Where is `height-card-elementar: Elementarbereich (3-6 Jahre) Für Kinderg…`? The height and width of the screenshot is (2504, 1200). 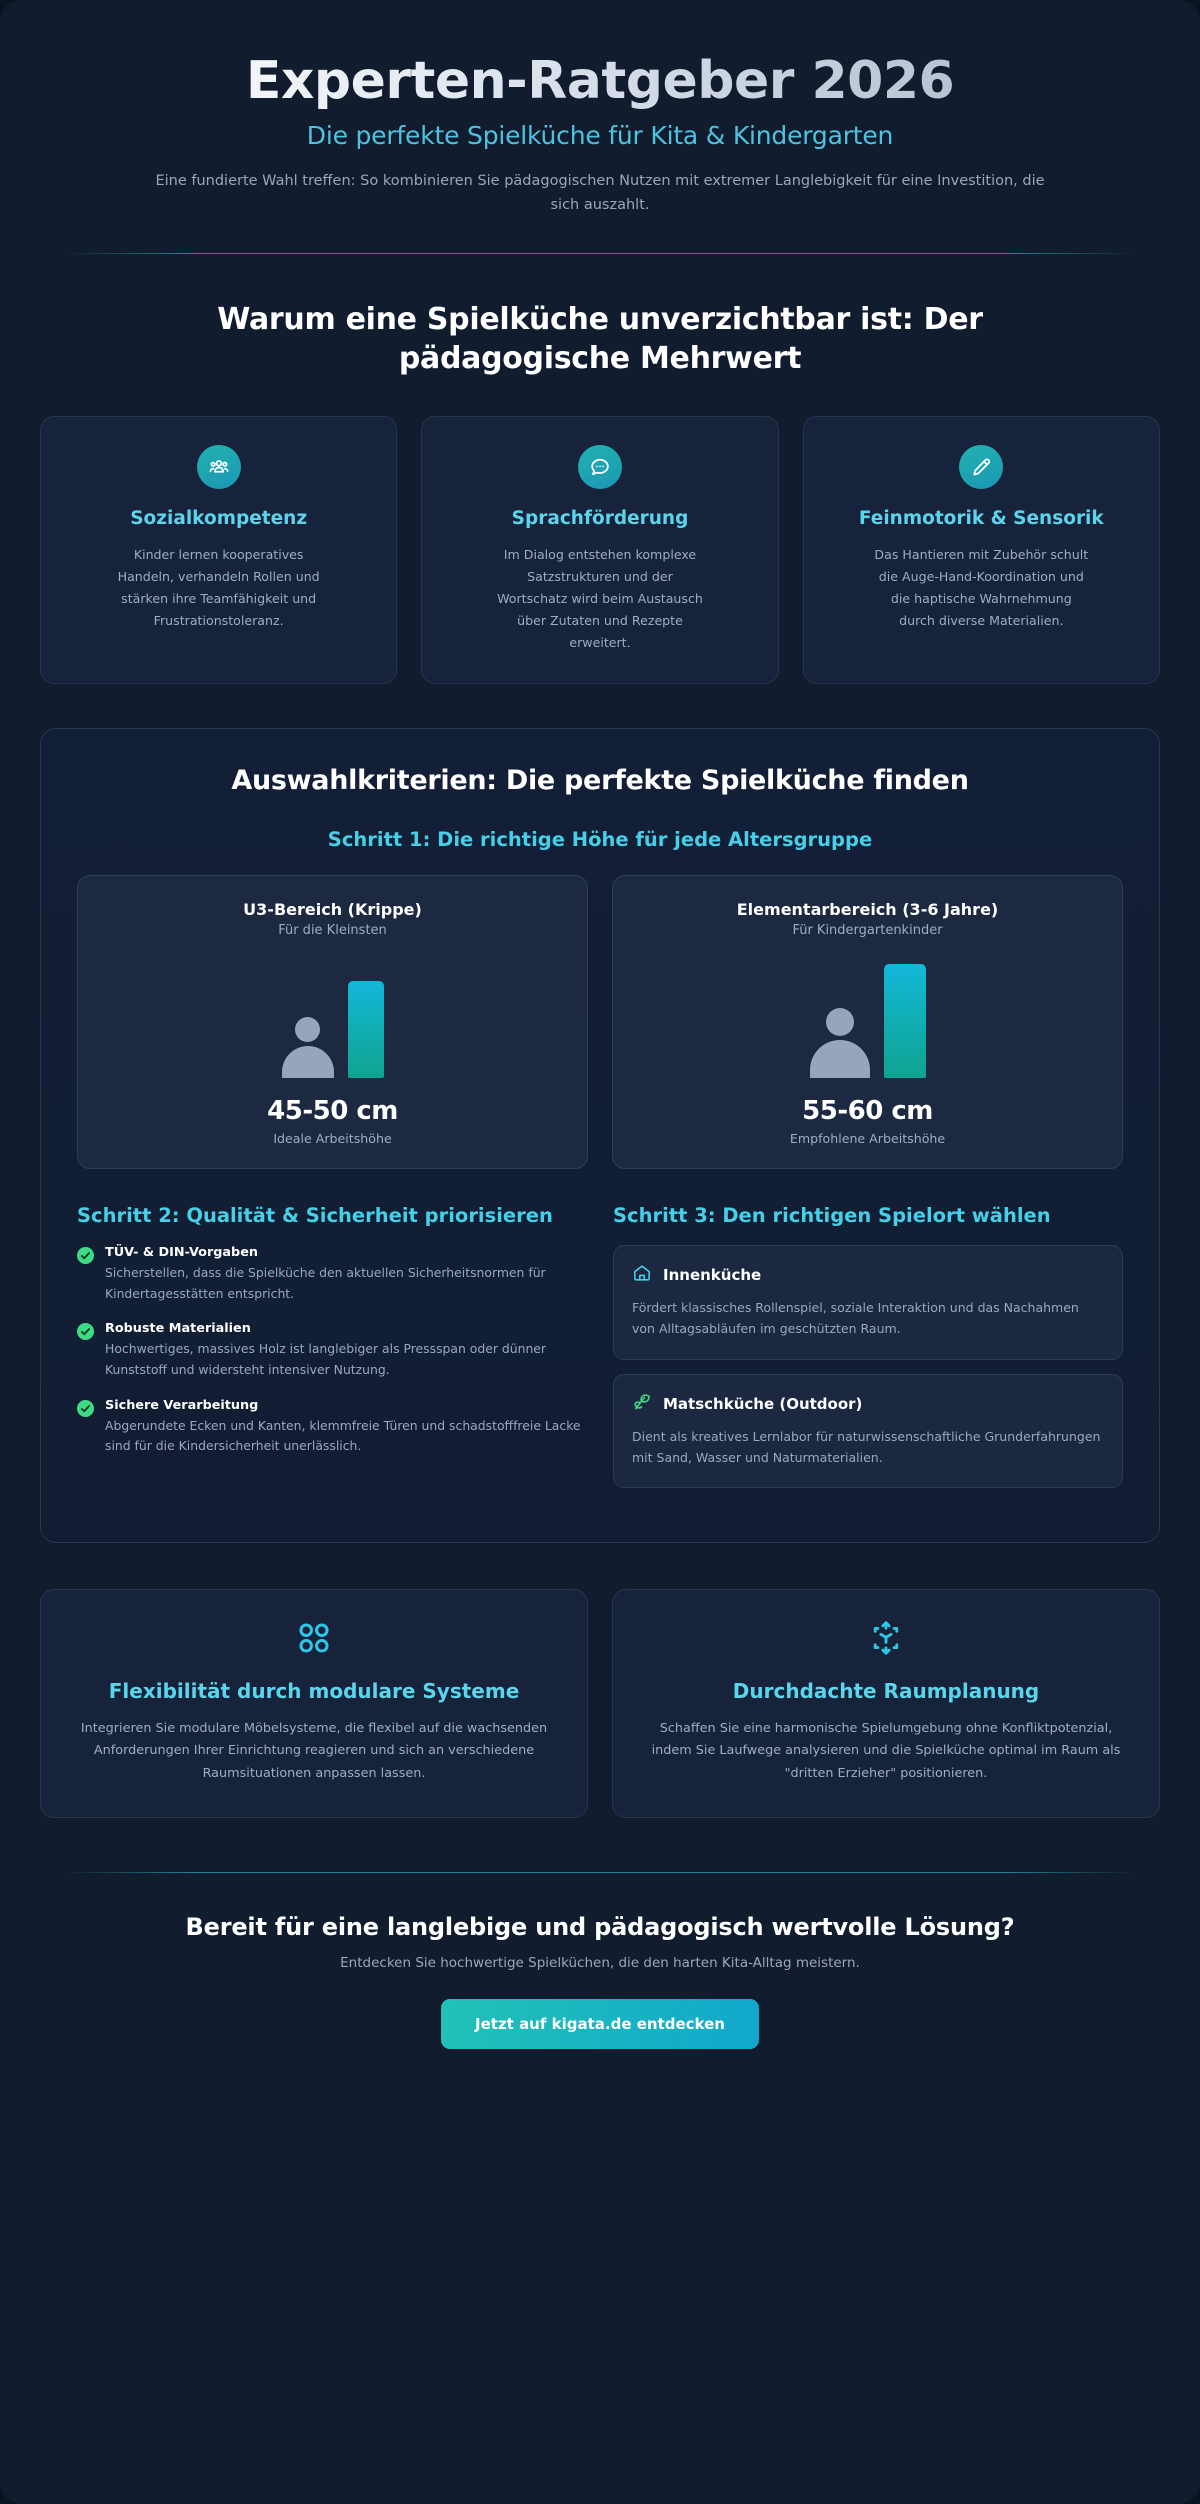 height-card-elementar: Elementarbereich (3-6 Jahre) Für Kinderg… is located at coordinates (867, 1022).